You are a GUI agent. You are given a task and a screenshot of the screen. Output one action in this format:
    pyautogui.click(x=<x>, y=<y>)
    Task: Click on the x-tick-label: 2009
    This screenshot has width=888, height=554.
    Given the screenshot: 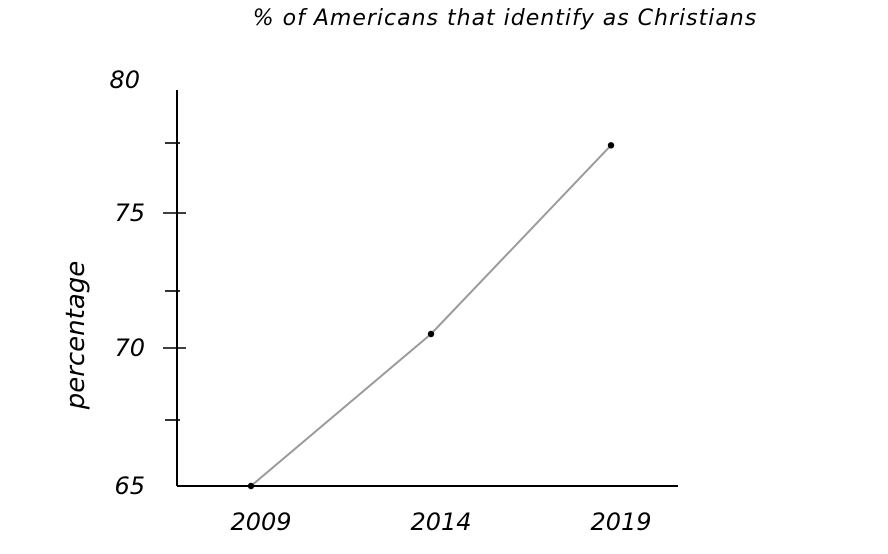 What is the action you would take?
    pyautogui.click(x=260, y=522)
    